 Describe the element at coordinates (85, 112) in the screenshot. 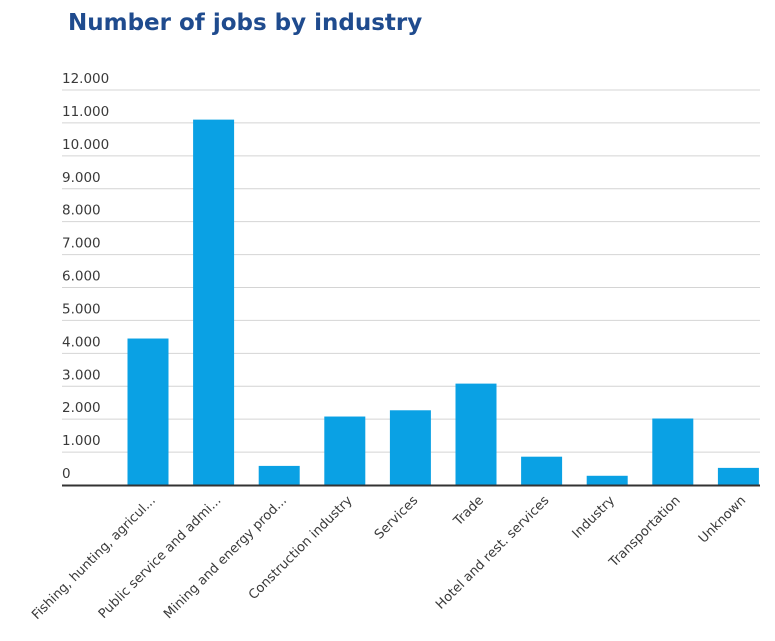

I see `y-tick-label: 11.000` at that location.